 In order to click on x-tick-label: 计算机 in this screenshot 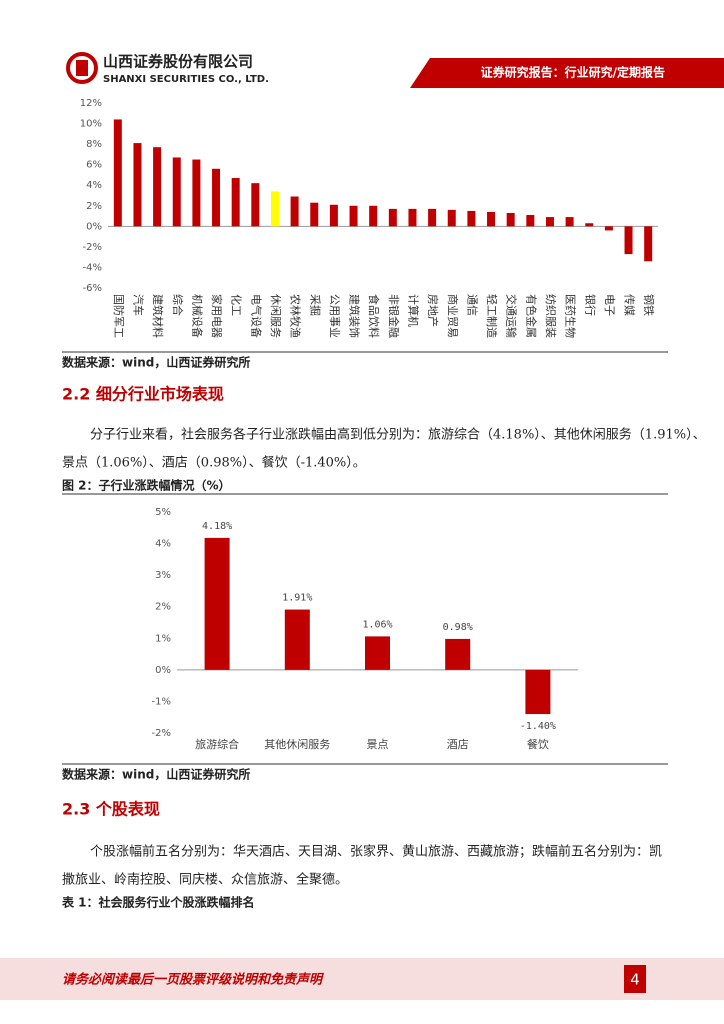, I will do `click(413, 310)`.